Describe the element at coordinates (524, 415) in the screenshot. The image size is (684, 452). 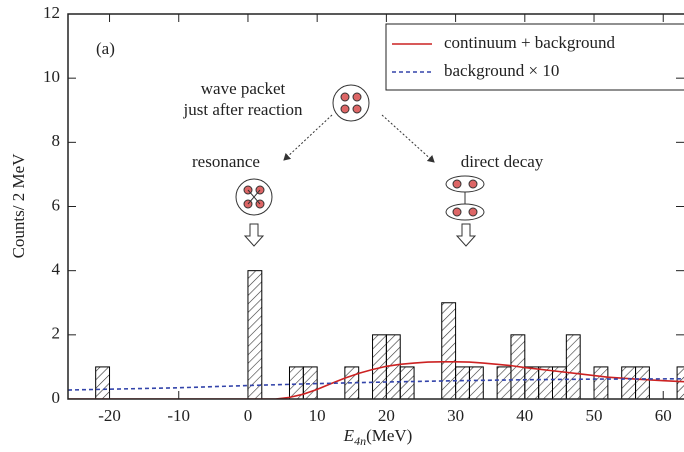
I see `x-tick-label: 40` at that location.